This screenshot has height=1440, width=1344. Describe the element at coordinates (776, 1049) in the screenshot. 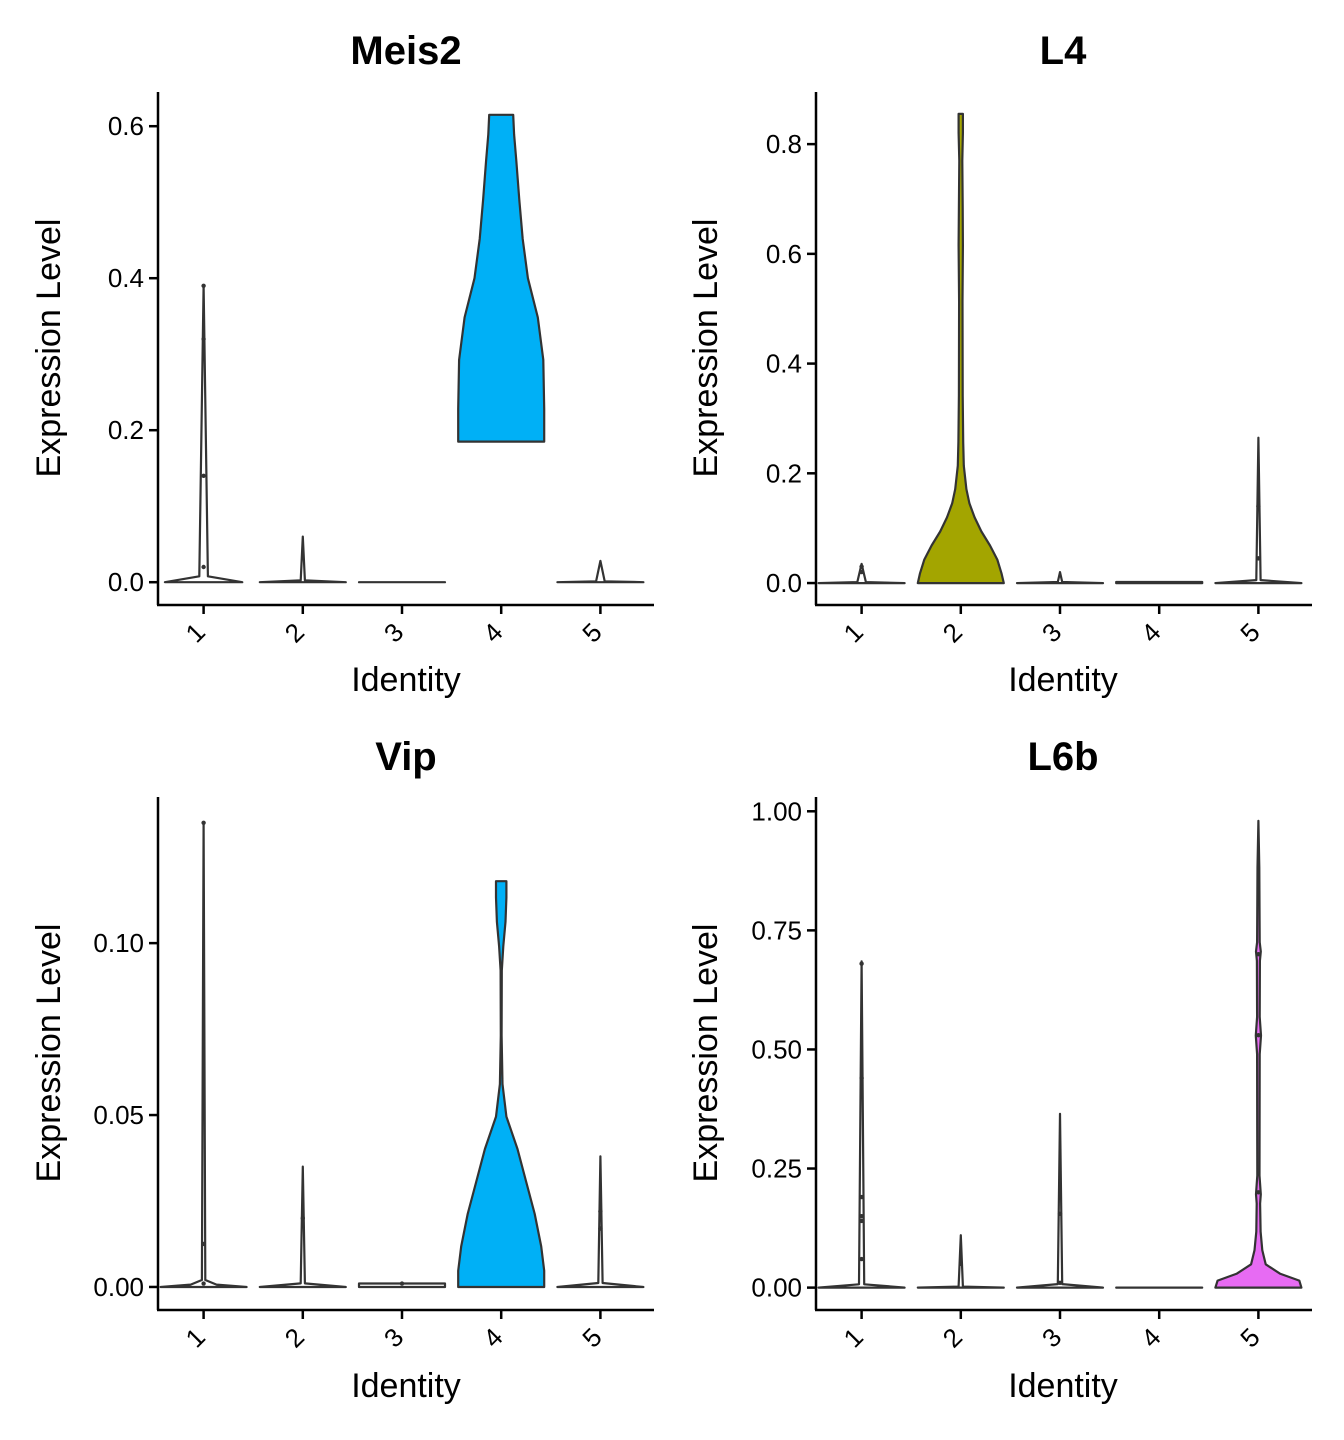

I see `y-tick-label: 0.50` at that location.